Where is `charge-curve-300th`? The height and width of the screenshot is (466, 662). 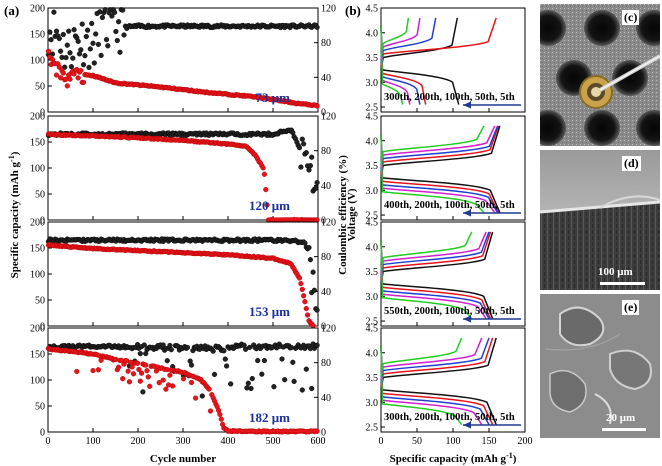
charge-curve-300th is located at coordinates (395, 37).